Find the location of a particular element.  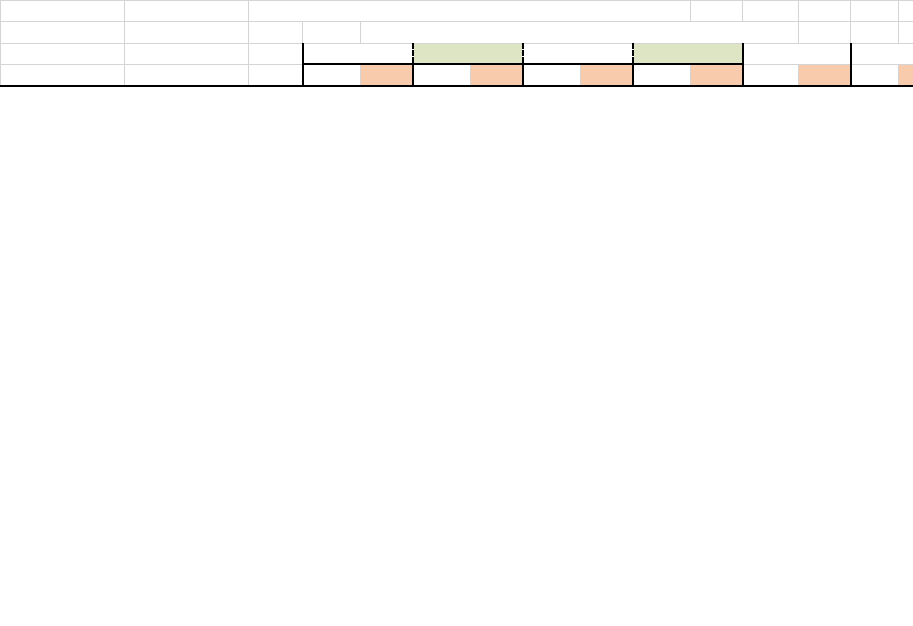

venue-header-row is located at coordinates (456, 53).